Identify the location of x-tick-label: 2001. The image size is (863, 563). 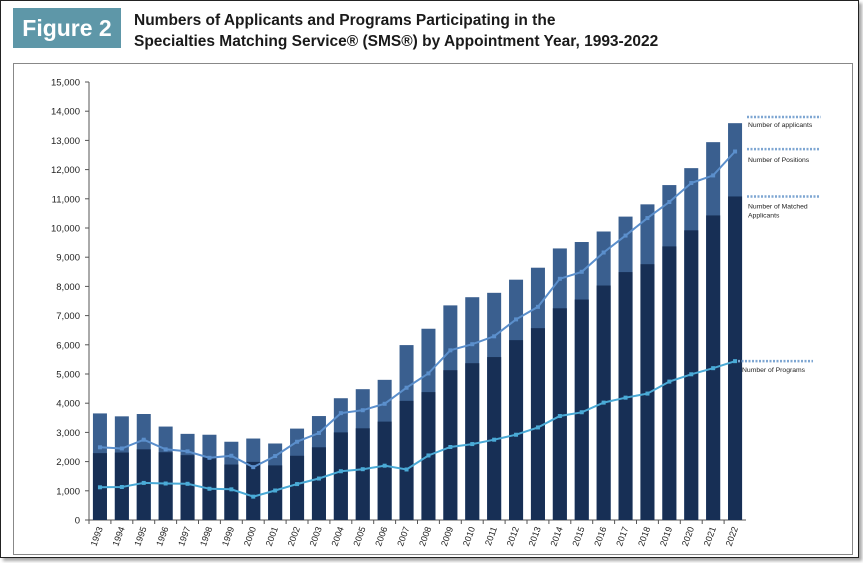
(272, 536).